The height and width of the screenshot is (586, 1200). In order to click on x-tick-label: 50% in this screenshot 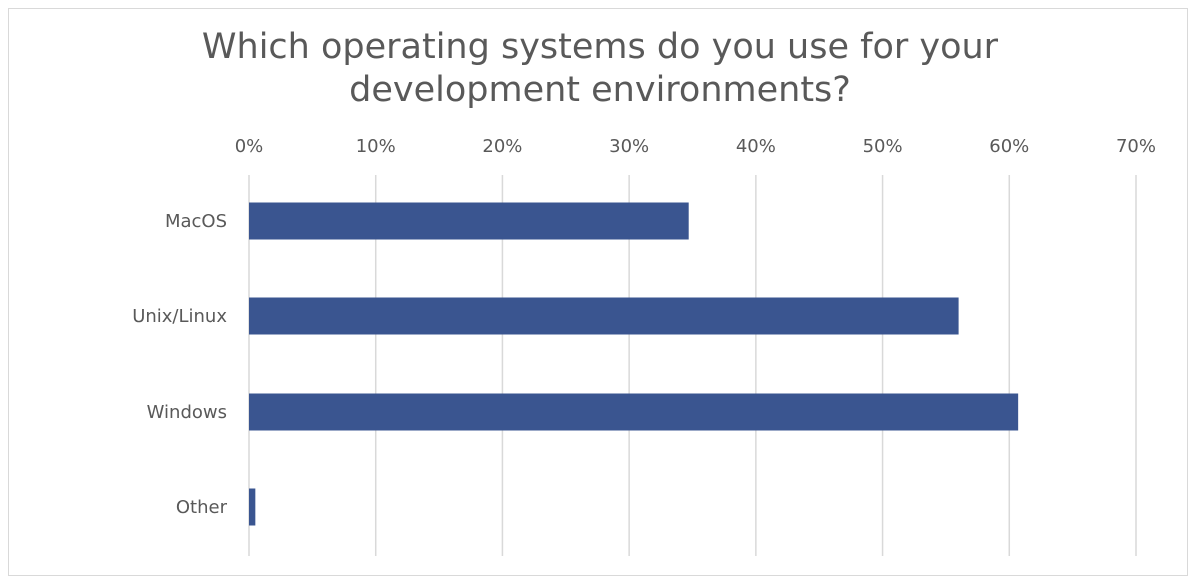, I will do `click(883, 146)`.